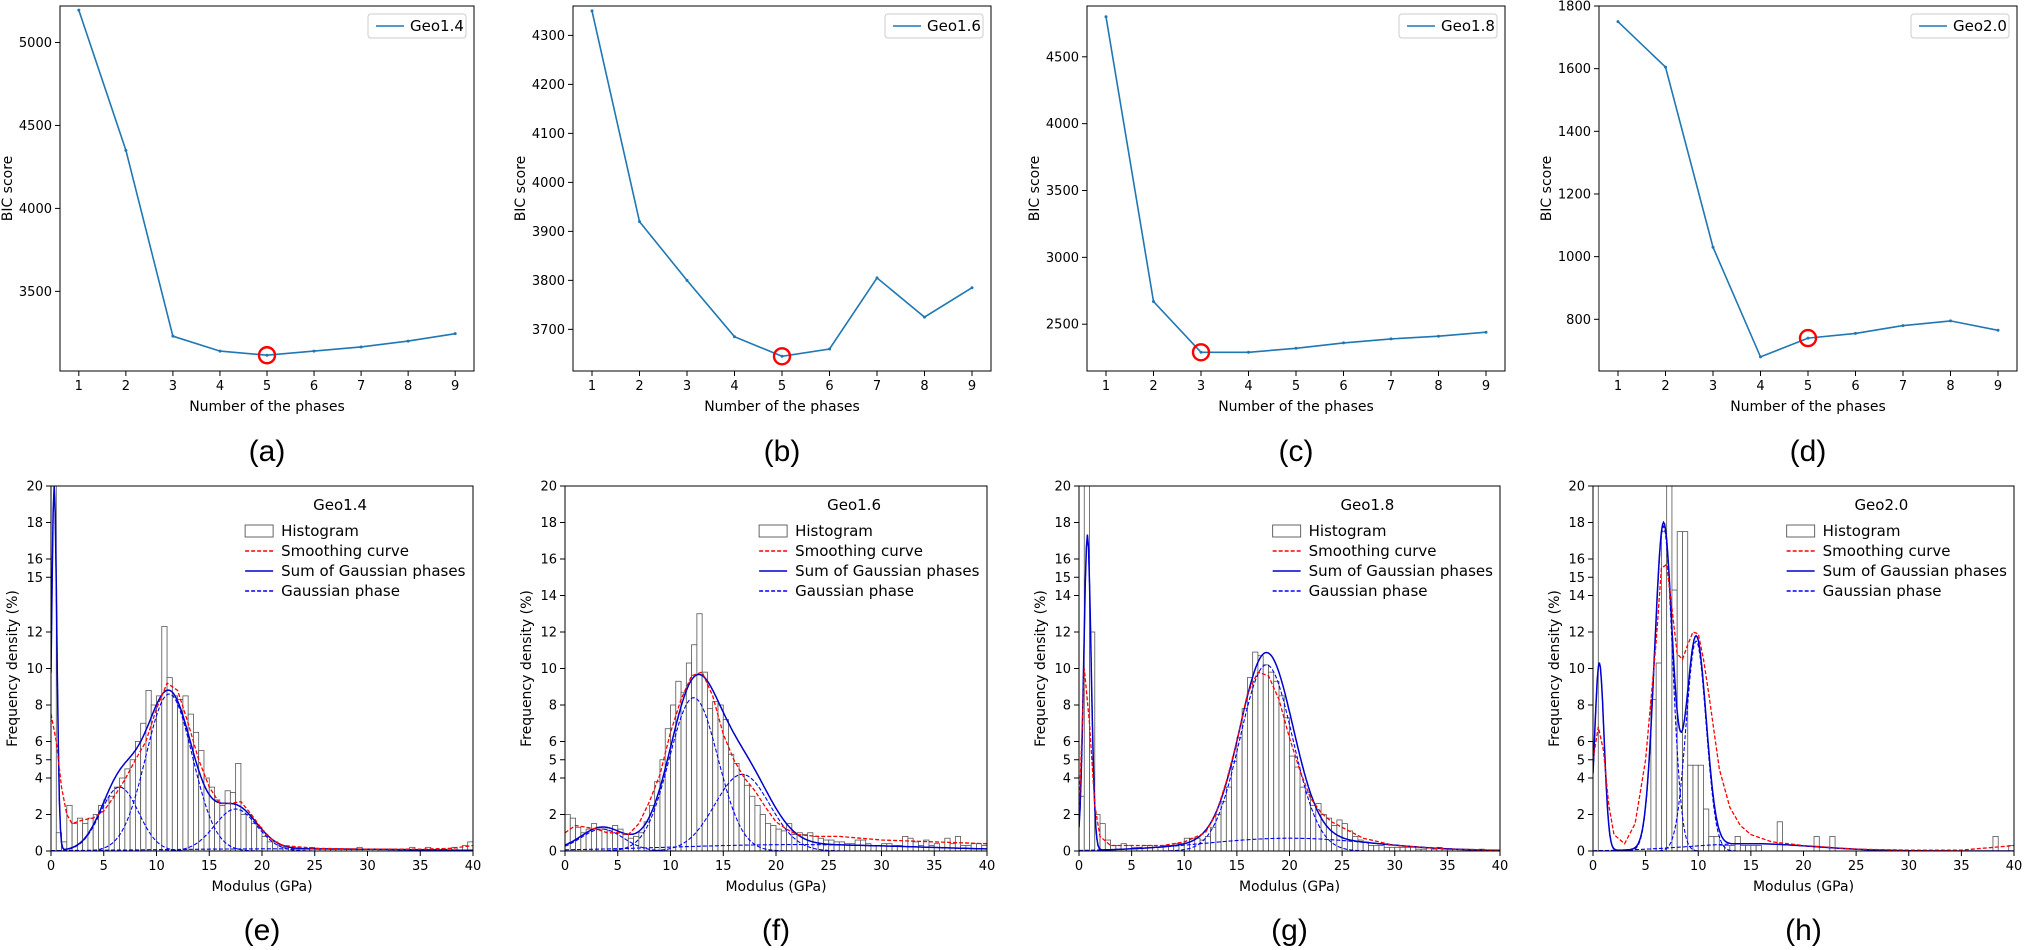  I want to click on y-tick-label: 4500, so click(1062, 57).